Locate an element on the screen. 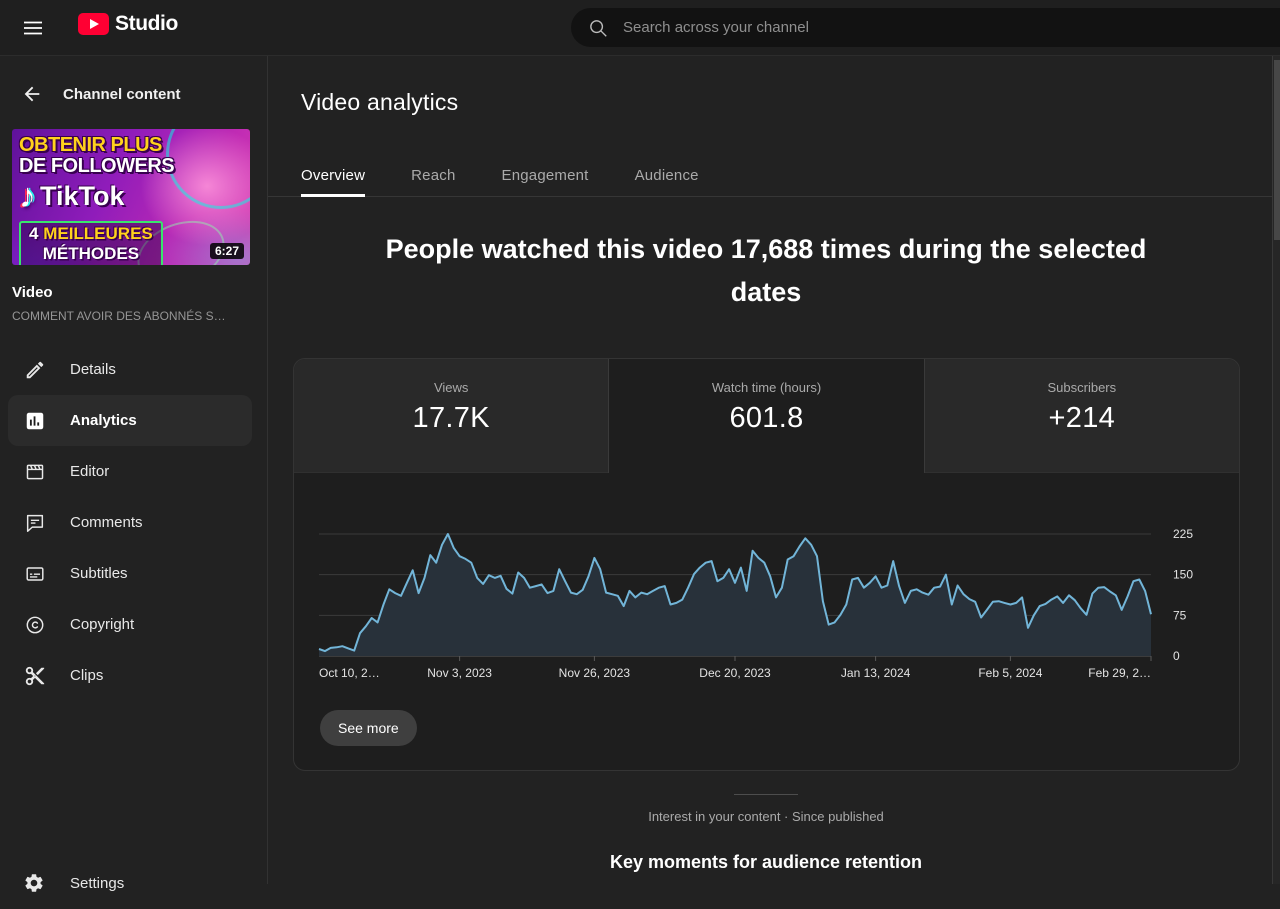 This screenshot has width=1280, height=909. youtube-studio-logo: Studio is located at coordinates (128, 24).